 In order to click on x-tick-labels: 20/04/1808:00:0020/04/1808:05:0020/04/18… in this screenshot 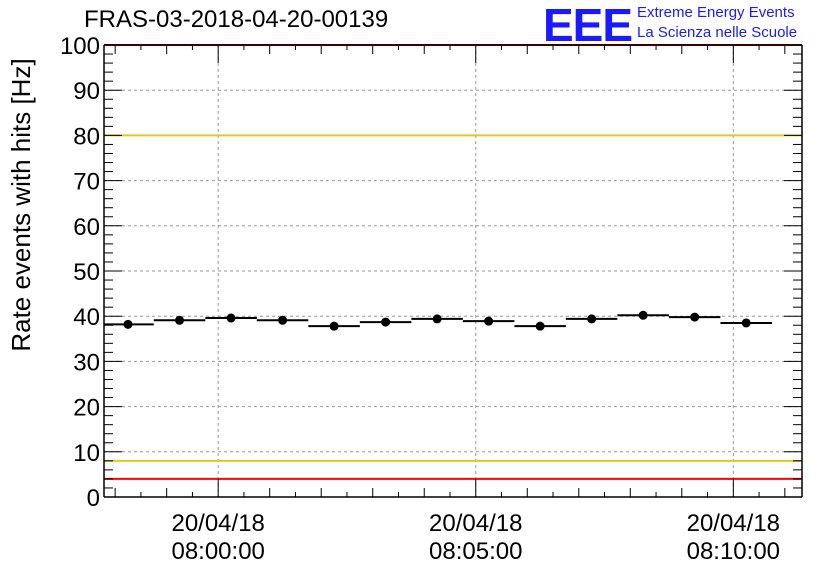, I will do `click(475, 537)`.